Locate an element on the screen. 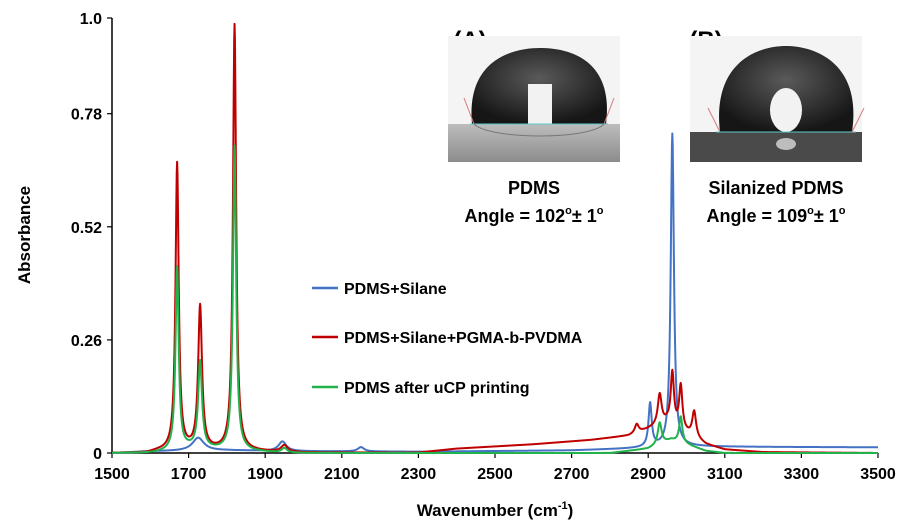 The width and height of the screenshot is (908, 528). inset-a-photo is located at coordinates (534, 99).